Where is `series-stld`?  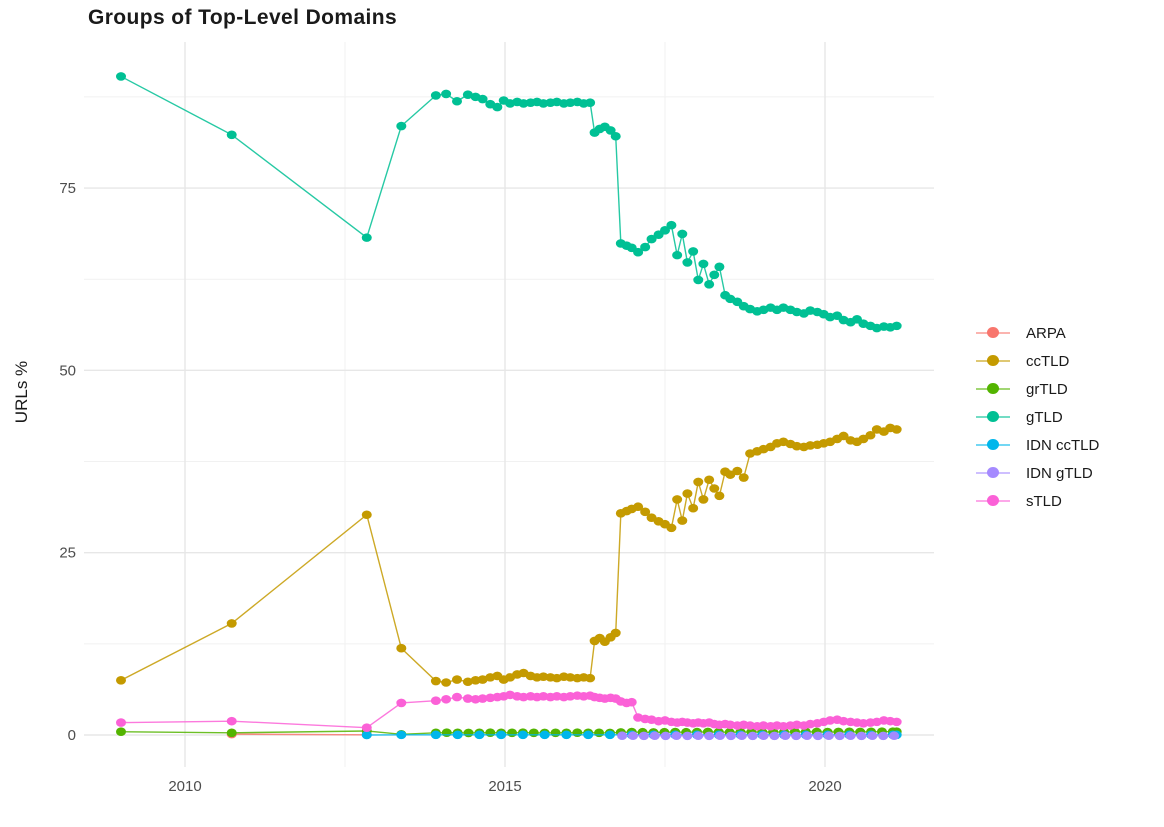
series-stld is located at coordinates (509, 711).